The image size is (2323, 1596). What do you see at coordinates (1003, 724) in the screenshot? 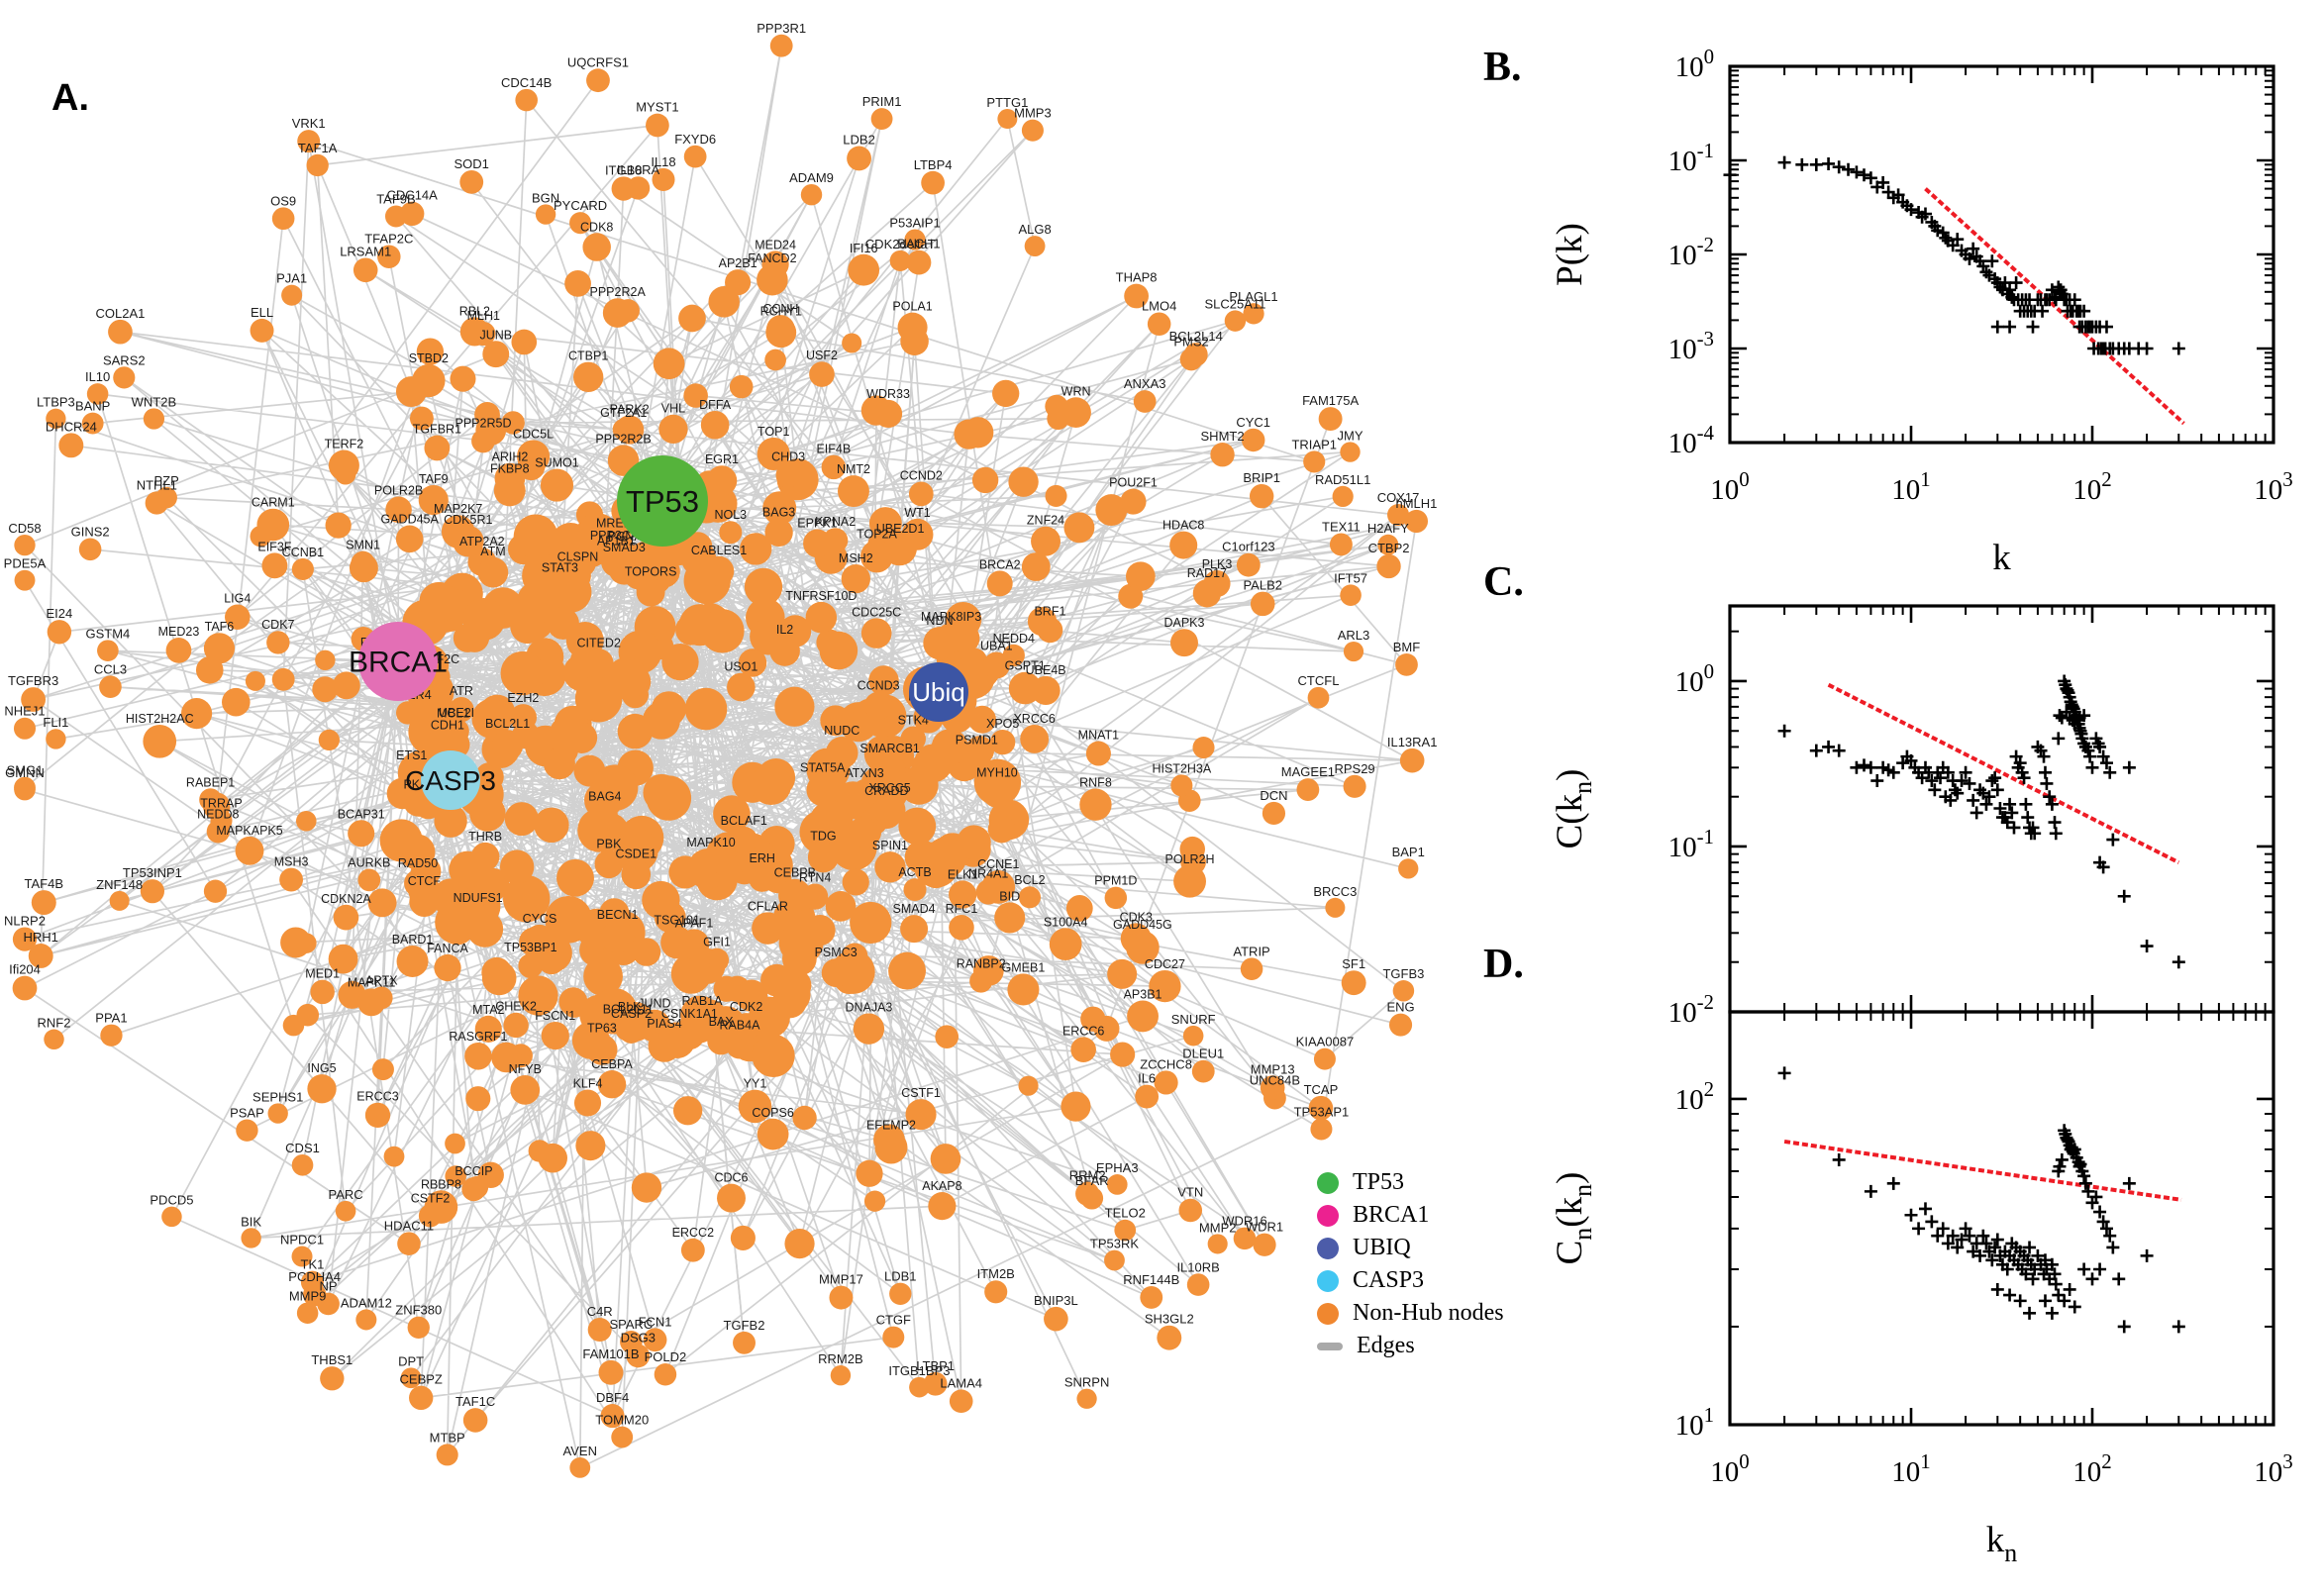
I see `network-node-label: XPO5` at bounding box center [1003, 724].